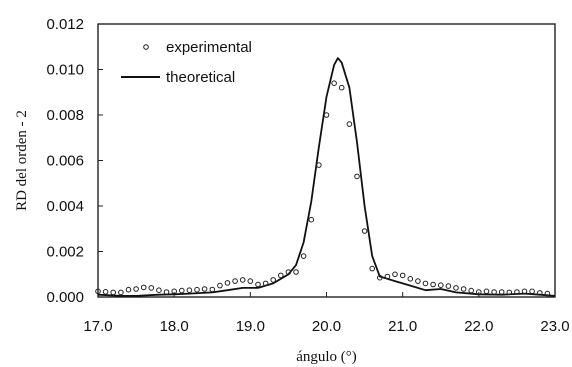 The image size is (572, 367). What do you see at coordinates (146, 47) in the screenshot?
I see `legend-marker-experimental` at bounding box center [146, 47].